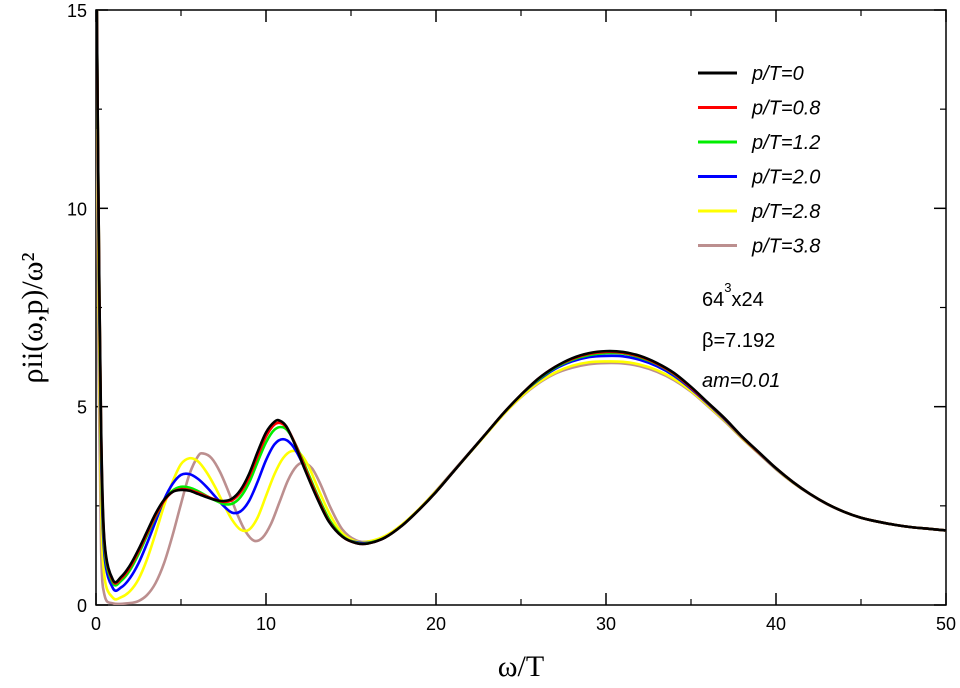 This screenshot has height=688, width=960. Describe the element at coordinates (946, 624) in the screenshot. I see `x-tick-label: 50` at that location.